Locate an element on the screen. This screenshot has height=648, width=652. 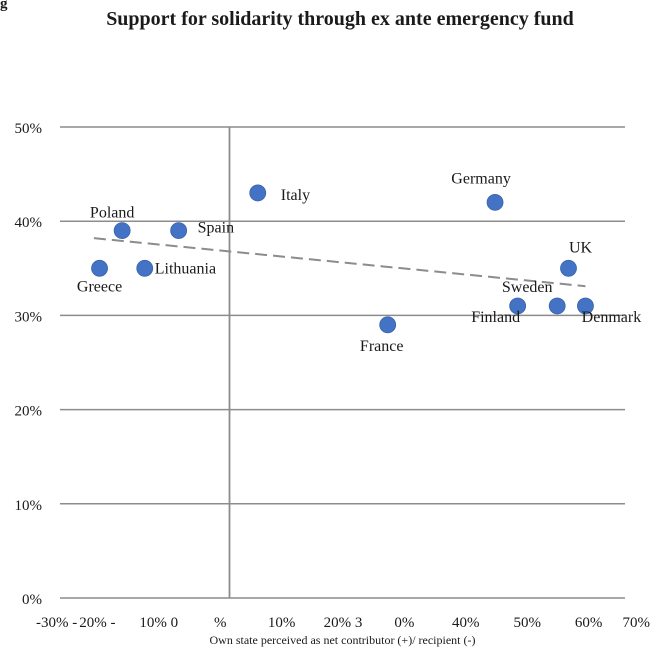
x-tick-label: 60% is located at coordinates (589, 623).